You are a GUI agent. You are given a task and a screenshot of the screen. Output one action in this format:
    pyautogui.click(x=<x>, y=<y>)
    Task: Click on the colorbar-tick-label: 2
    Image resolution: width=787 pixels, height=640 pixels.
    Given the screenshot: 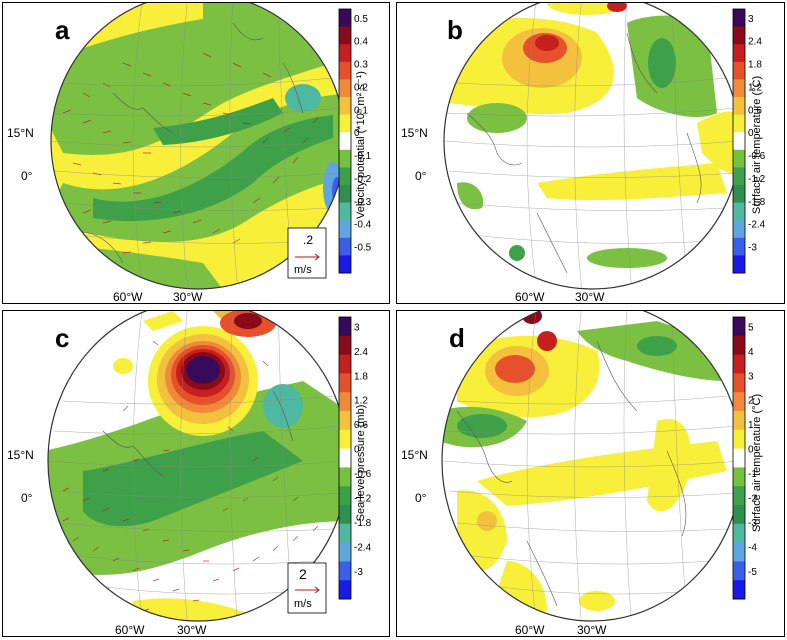 What is the action you would take?
    pyautogui.click(x=751, y=401)
    